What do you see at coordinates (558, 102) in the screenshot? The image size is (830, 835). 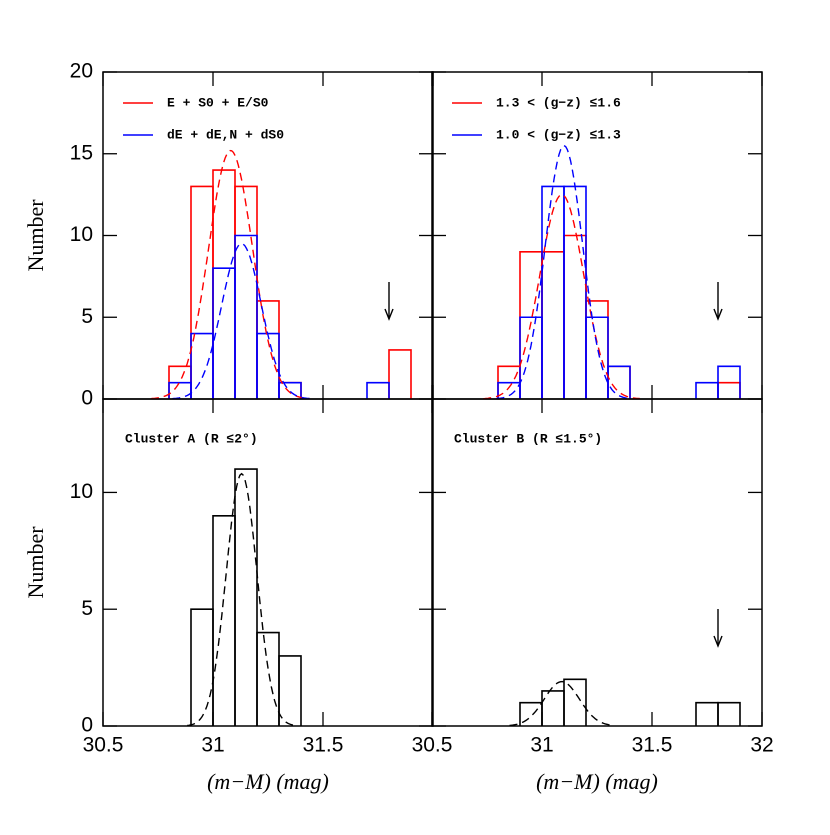 I see `legend-label: 1.3 < (g−z) ≤1.6` at bounding box center [558, 102].